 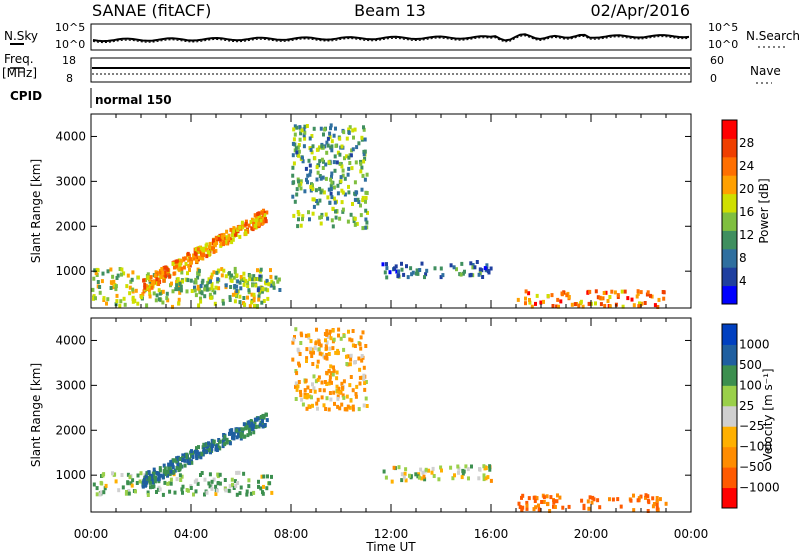 What do you see at coordinates (151, 10) in the screenshot?
I see `station-title: SANAE (fitACF)` at bounding box center [151, 10].